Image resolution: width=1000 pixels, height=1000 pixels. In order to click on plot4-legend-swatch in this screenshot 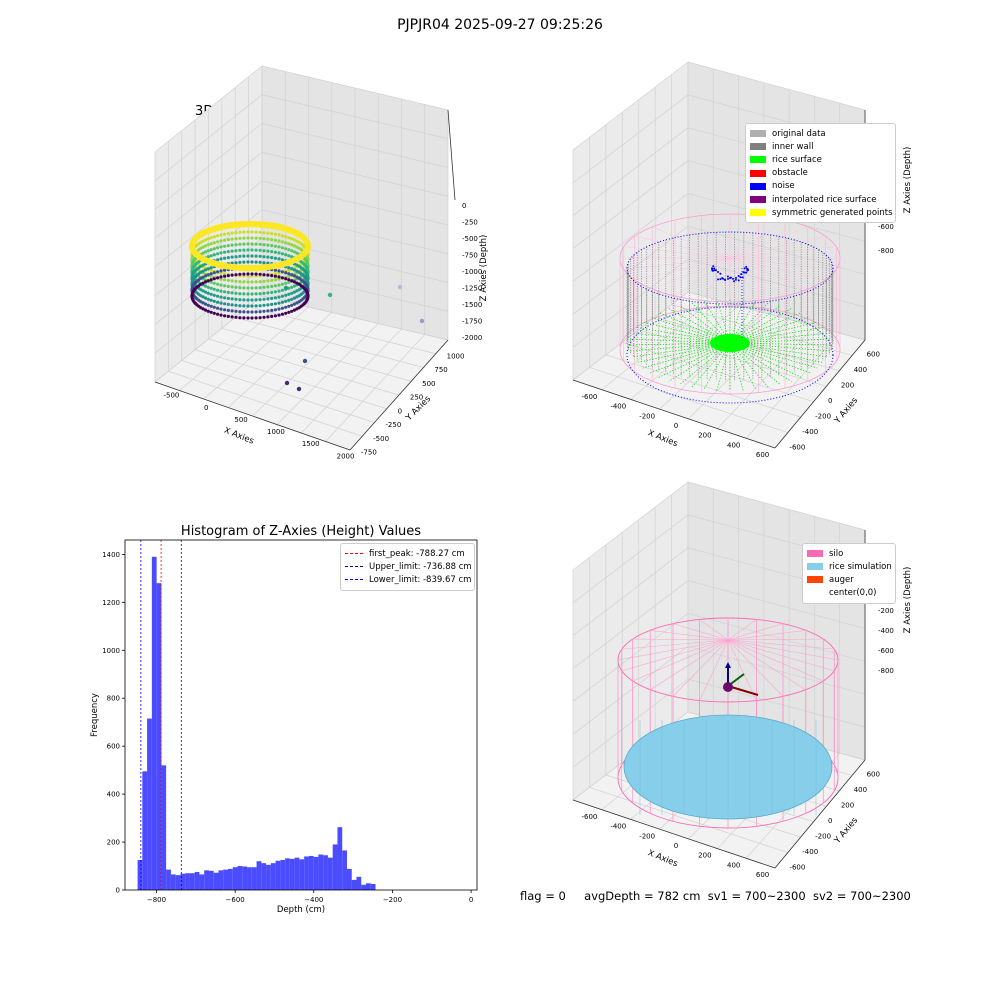, I will do `click(815, 567)`.